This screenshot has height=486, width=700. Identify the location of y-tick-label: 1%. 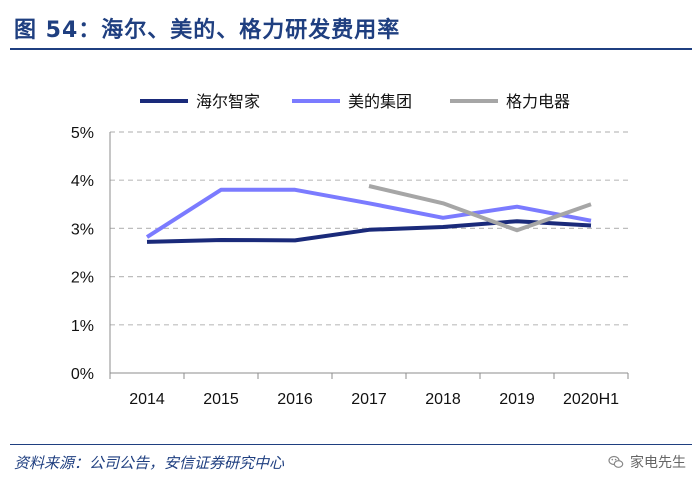
(82, 326).